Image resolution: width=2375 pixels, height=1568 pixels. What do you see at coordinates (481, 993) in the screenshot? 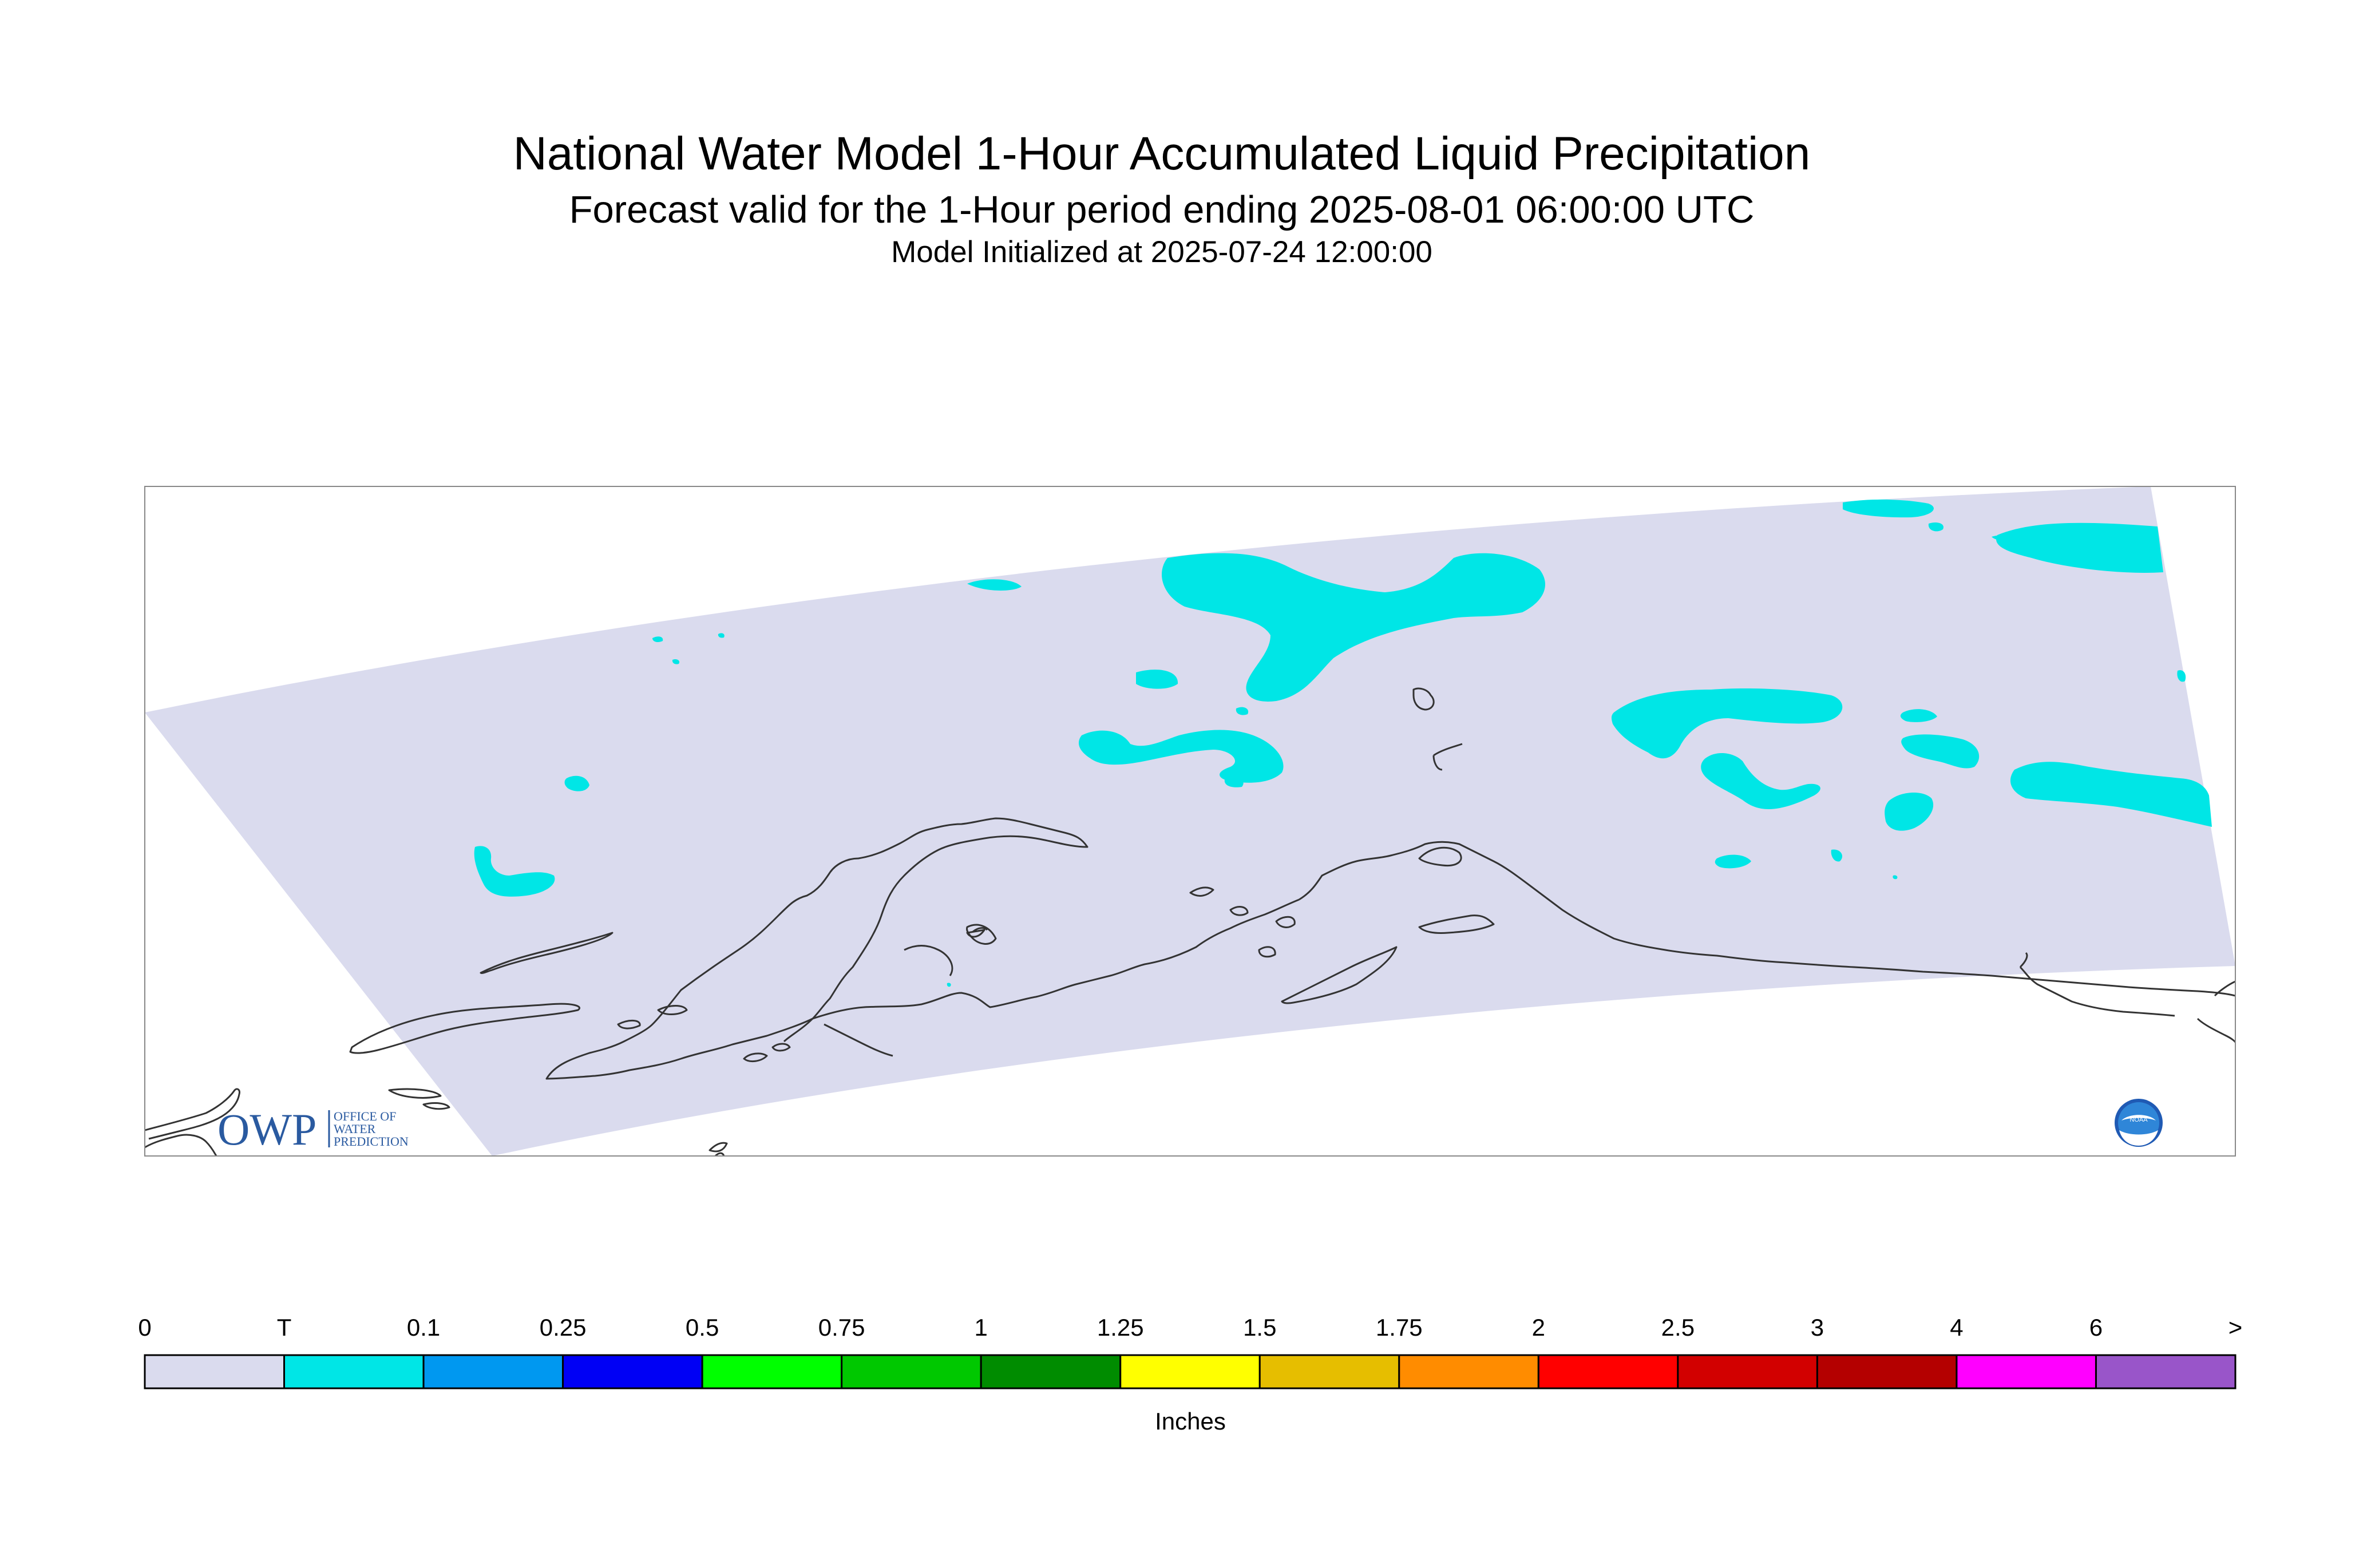
I see `coastline-west-islands` at bounding box center [481, 993].